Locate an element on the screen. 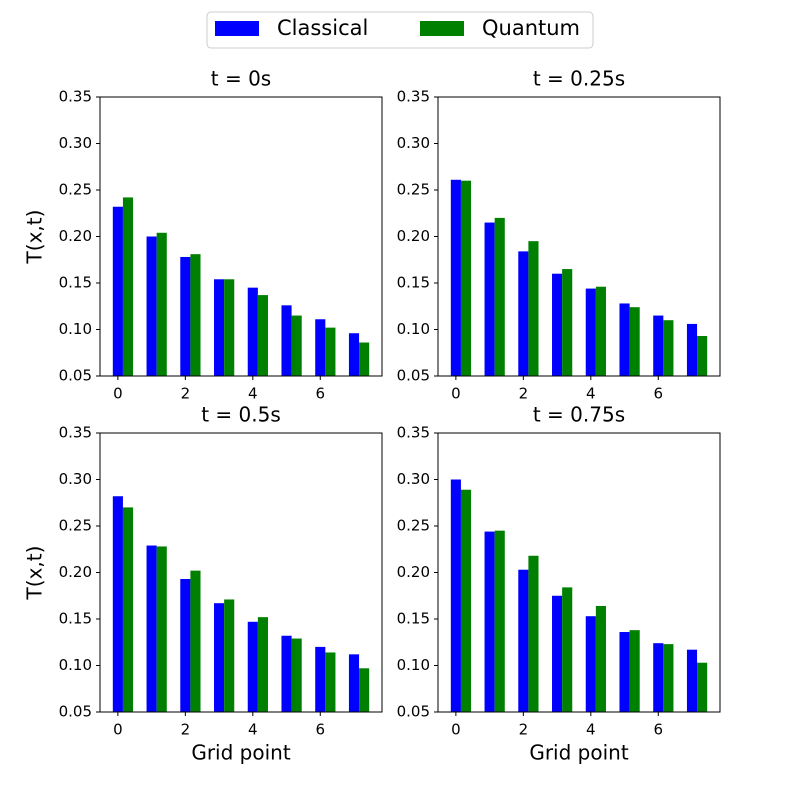  legend-box is located at coordinates (400, 30).